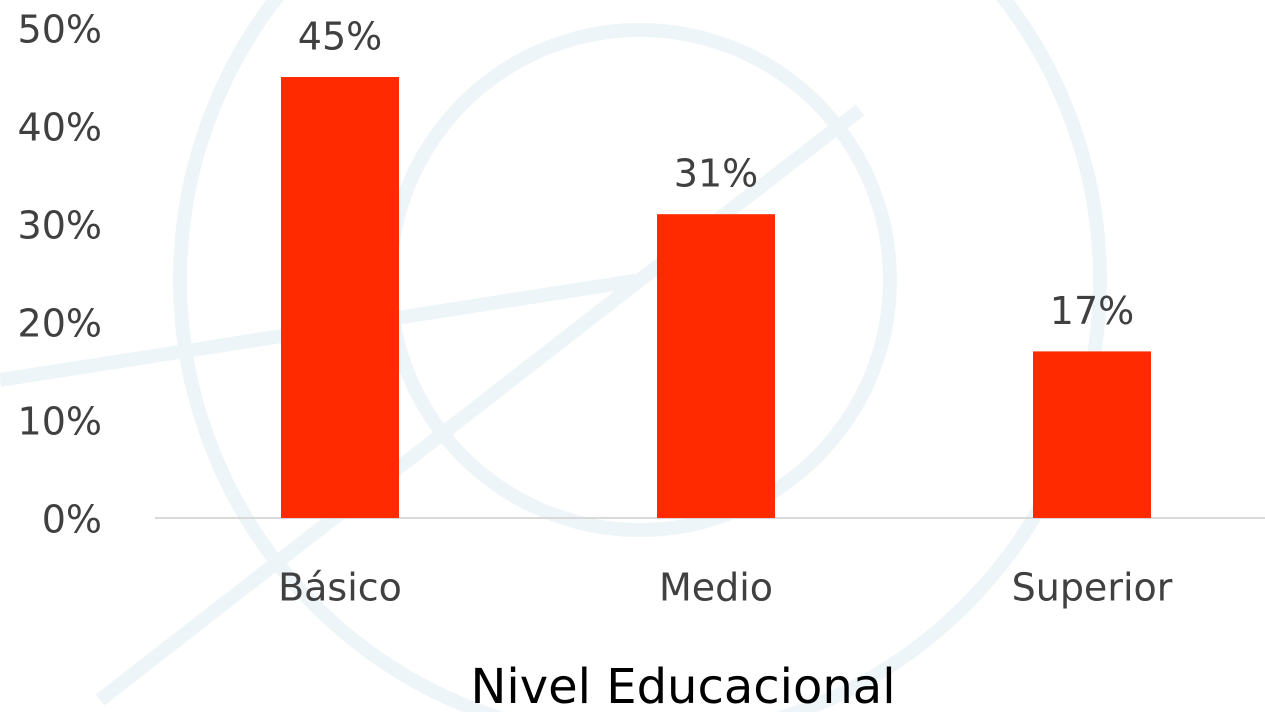  What do you see at coordinates (1092, 588) in the screenshot?
I see `x-tick-label: Superior` at bounding box center [1092, 588].